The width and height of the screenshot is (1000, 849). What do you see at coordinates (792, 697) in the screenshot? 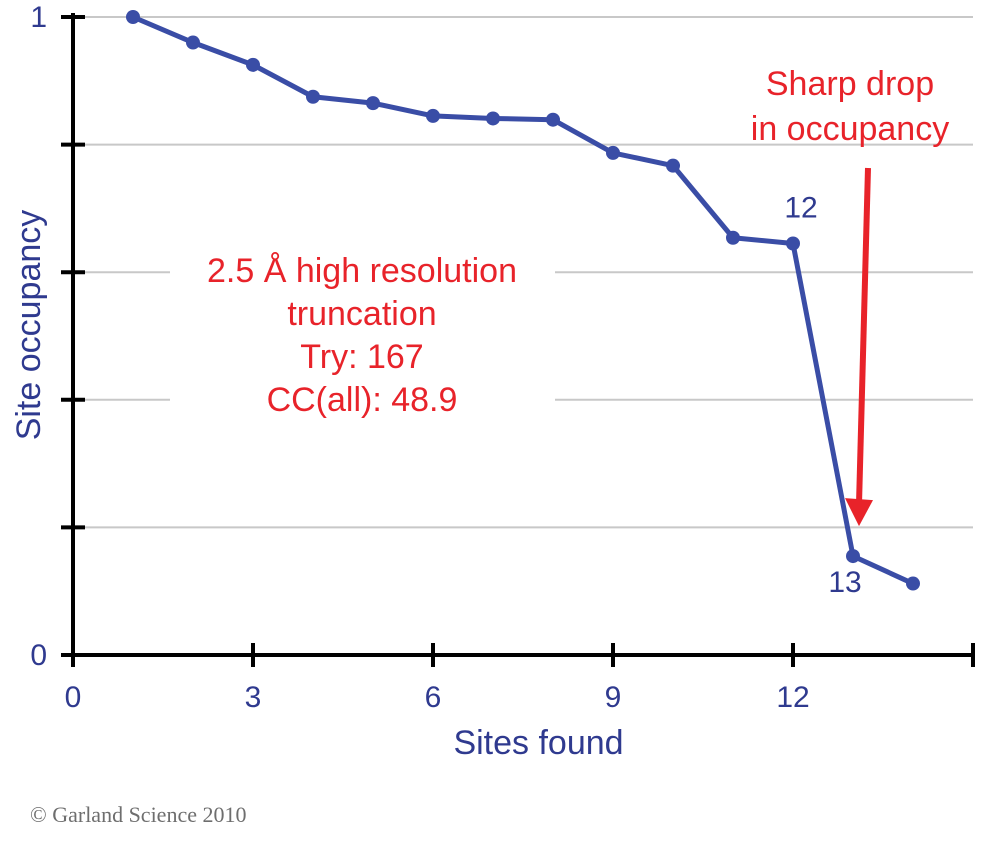
I see `x-tick-label: 12` at bounding box center [792, 697].